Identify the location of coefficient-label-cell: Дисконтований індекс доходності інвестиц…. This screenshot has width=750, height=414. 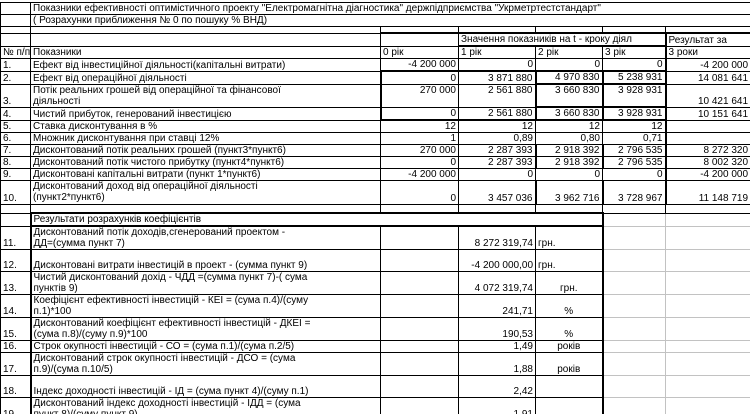
(205, 405).